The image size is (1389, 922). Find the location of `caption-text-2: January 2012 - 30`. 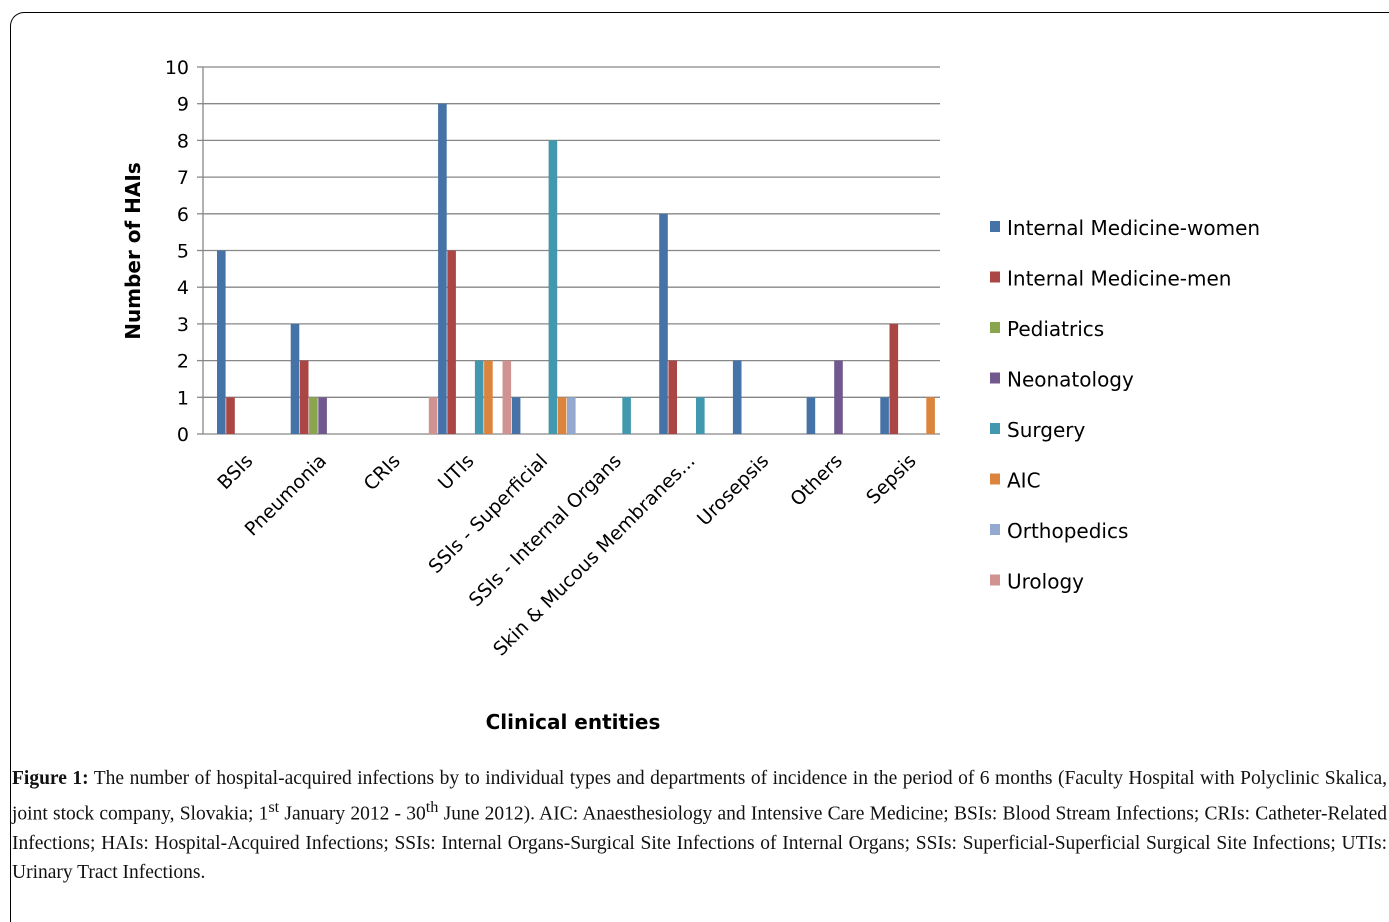

caption-text-2: January 2012 - 30 is located at coordinates (352, 814).